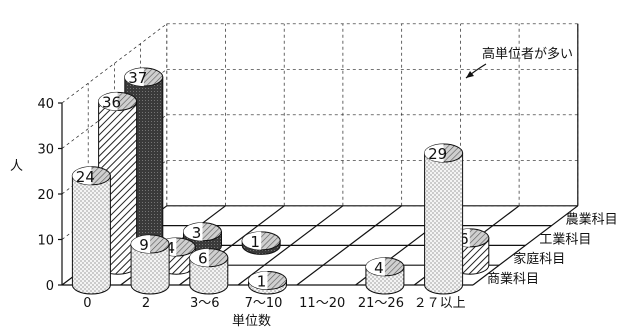 The width and height of the screenshot is (636, 329). Describe the element at coordinates (45, 150) in the screenshot. I see `y-tick-label: 30` at that location.